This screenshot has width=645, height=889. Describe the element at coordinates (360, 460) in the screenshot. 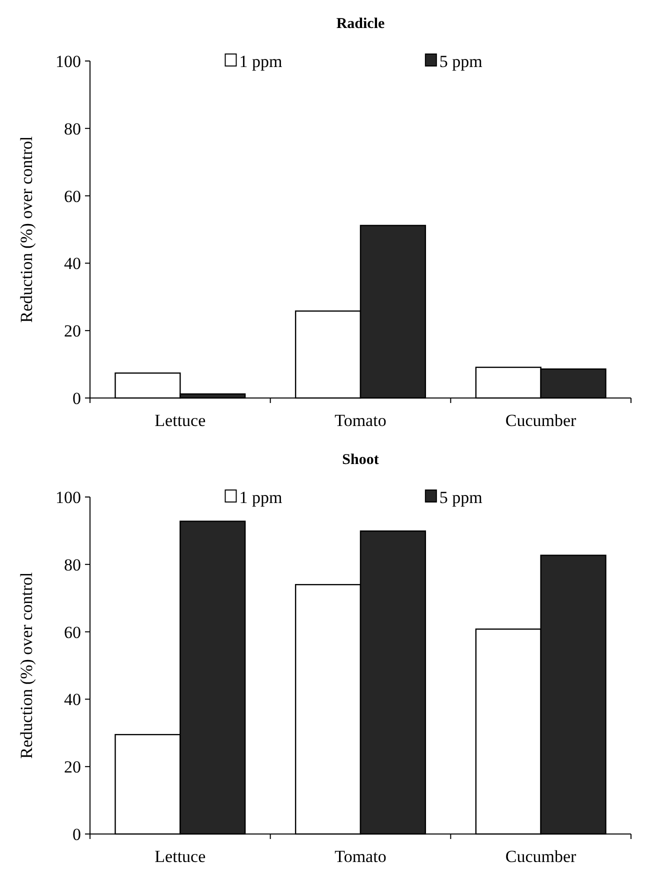

I see `chart-title: Shoot` at that location.